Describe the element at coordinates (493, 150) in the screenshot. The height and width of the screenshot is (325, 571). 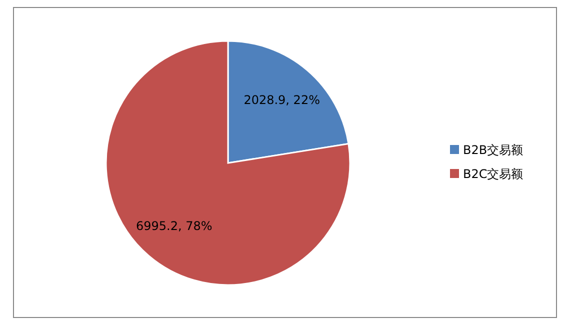
I see `legend-label: B2B交易额` at that location.